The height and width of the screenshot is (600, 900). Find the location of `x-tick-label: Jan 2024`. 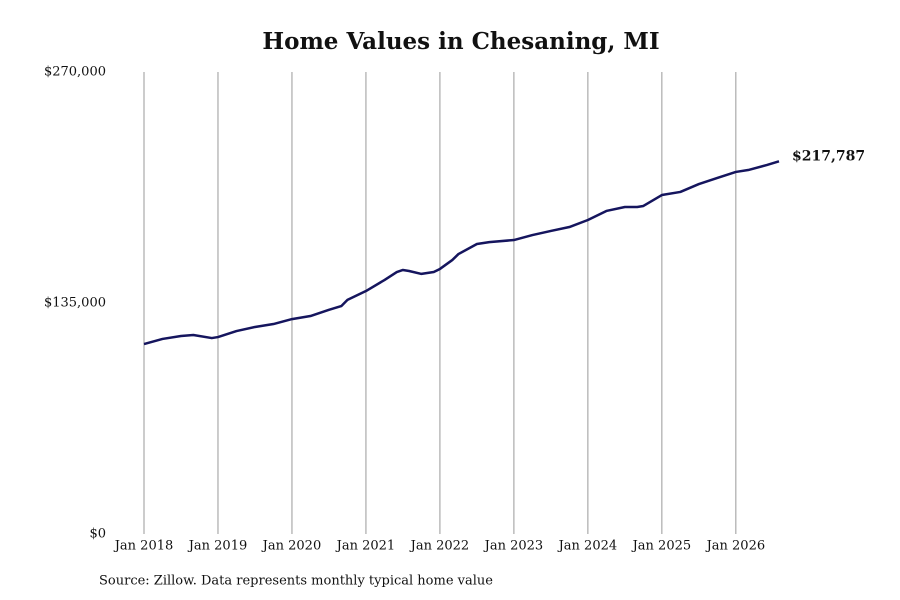

x-tick-label: Jan 2024 is located at coordinates (587, 546).